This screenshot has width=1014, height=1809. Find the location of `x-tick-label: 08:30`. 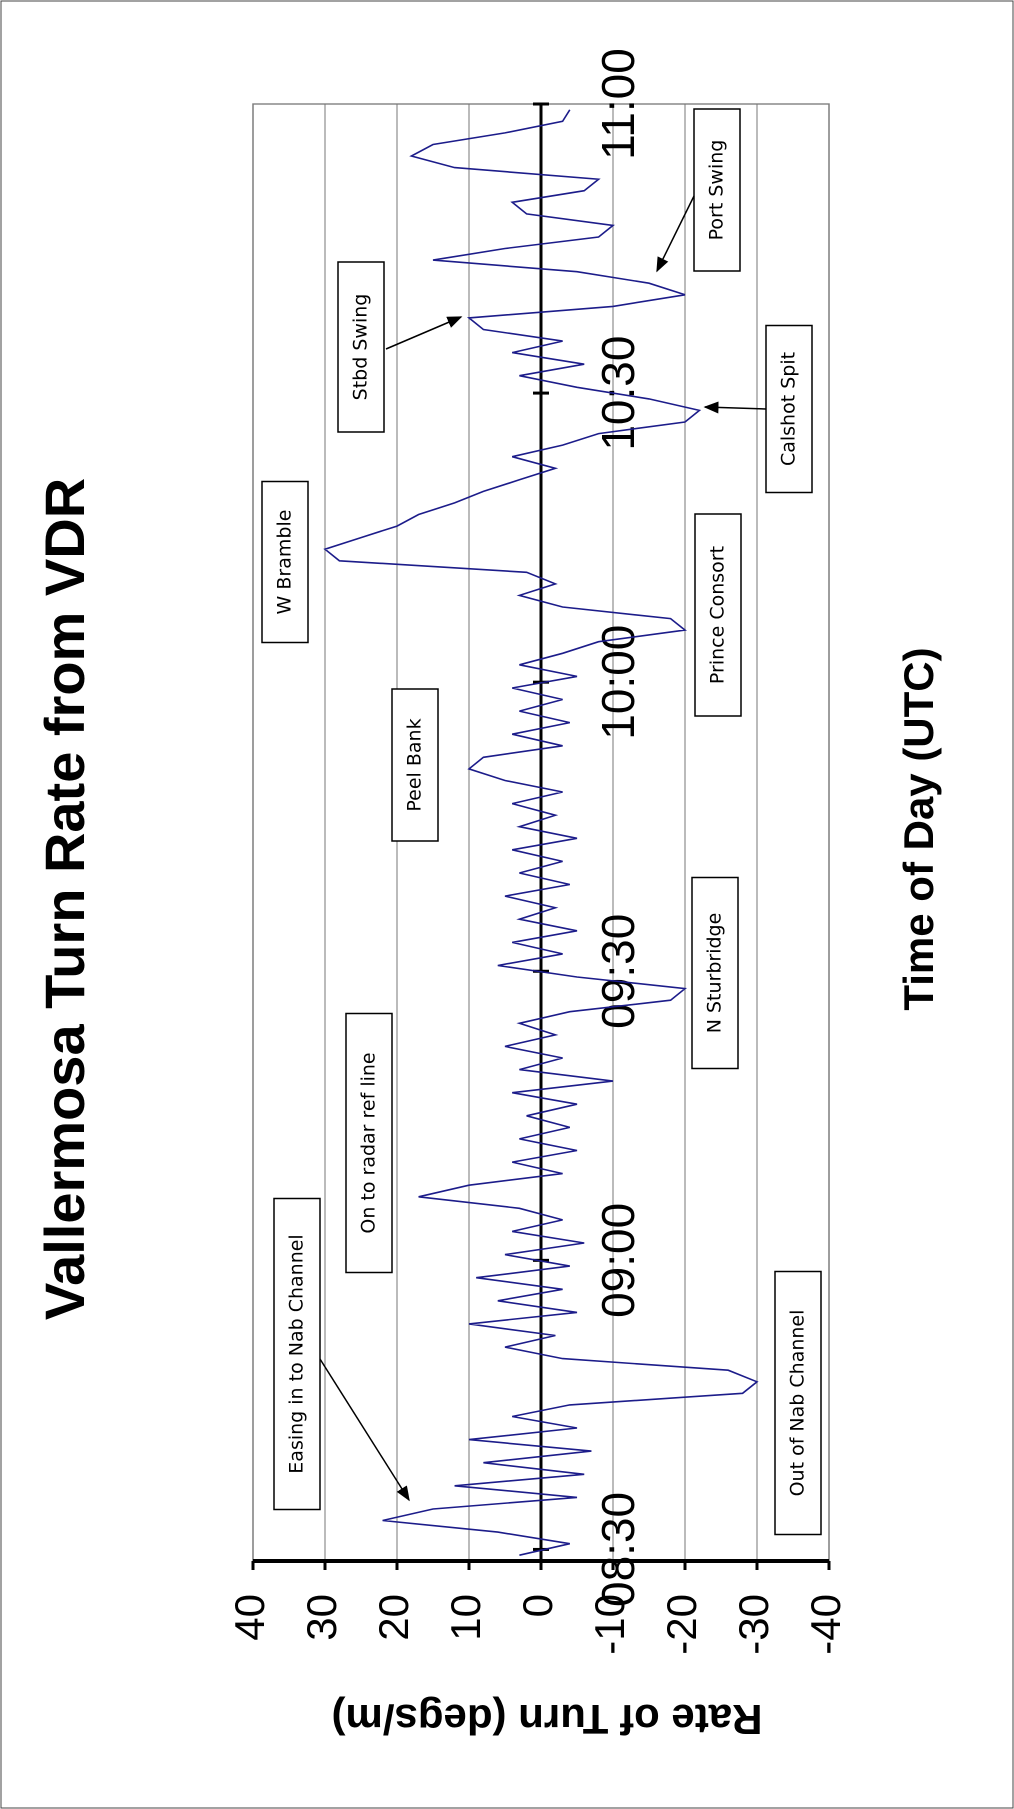

x-tick-label: 08:30 is located at coordinates (618, 1549).